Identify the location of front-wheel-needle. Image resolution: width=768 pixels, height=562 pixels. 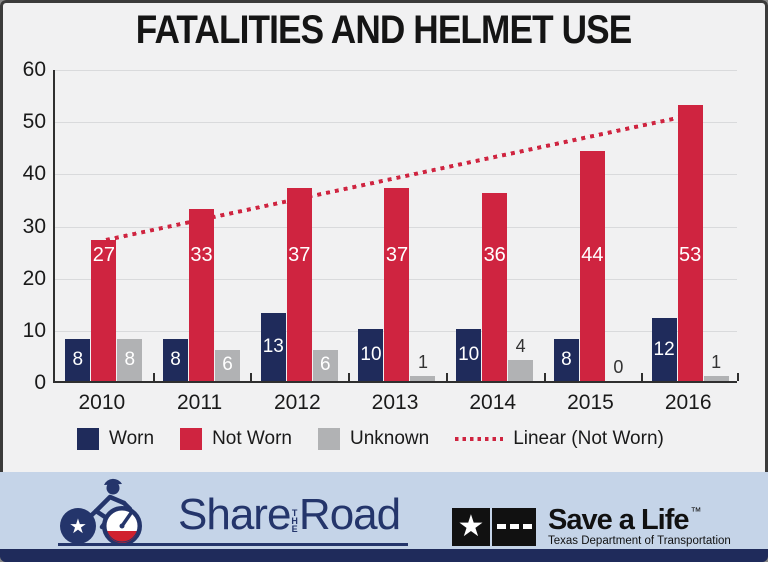
(126, 519).